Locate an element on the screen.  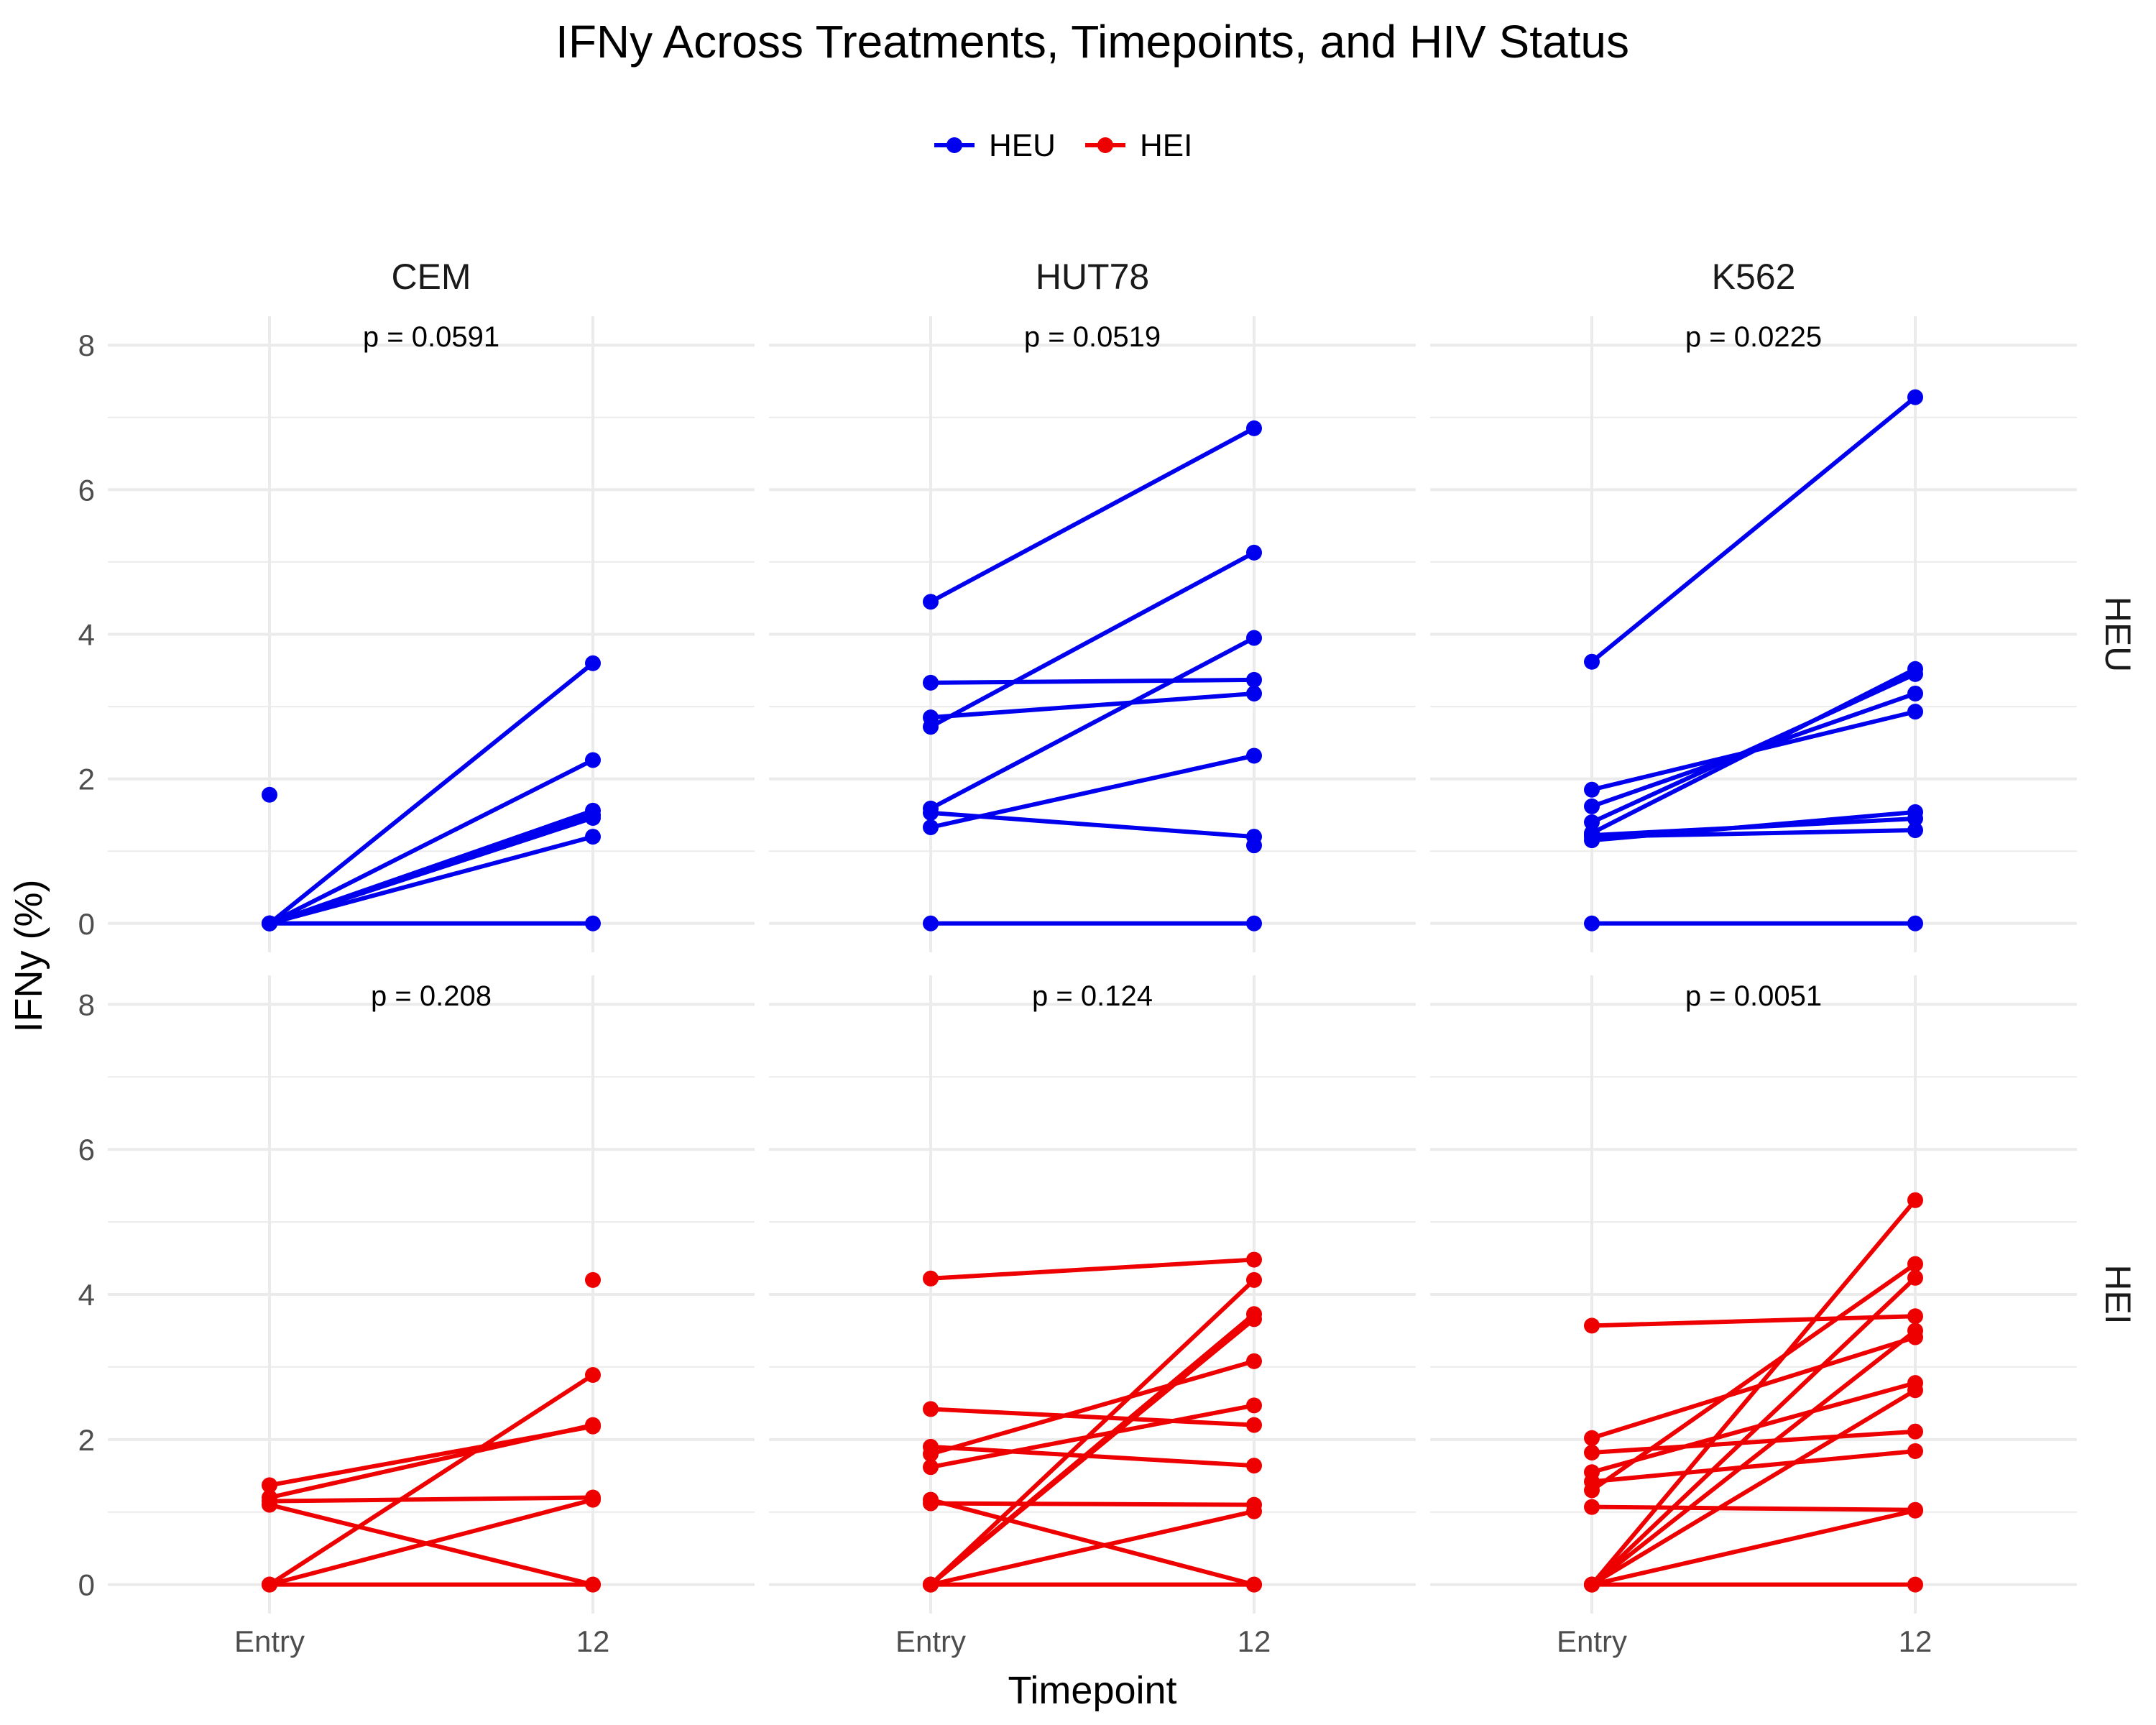
legend-label: HEI is located at coordinates (1166, 145).